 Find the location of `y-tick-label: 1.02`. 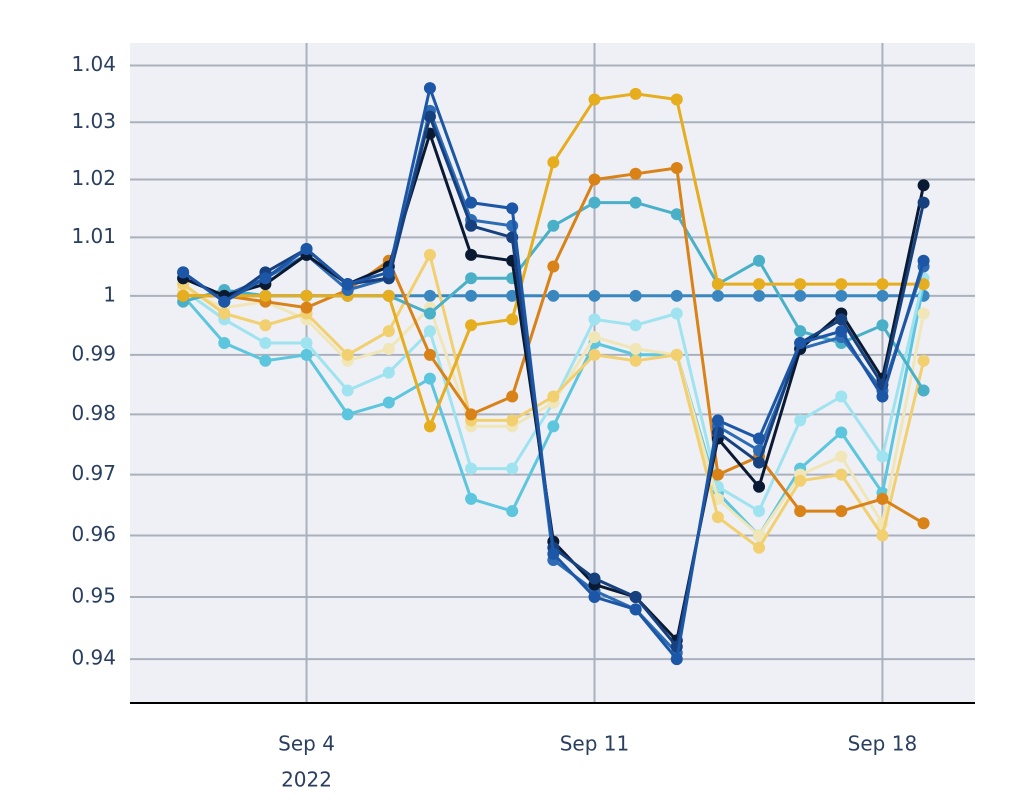

y-tick-label: 1.02 is located at coordinates (93, 178).